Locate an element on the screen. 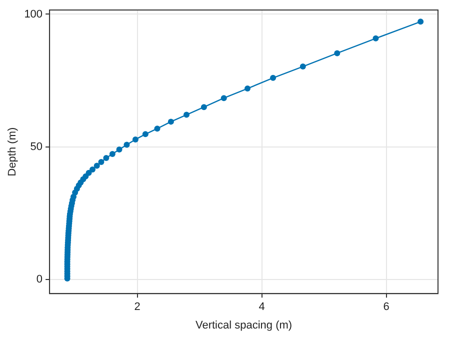 This screenshot has width=450, height=338. y-tick-label: 50 is located at coordinates (36, 146).